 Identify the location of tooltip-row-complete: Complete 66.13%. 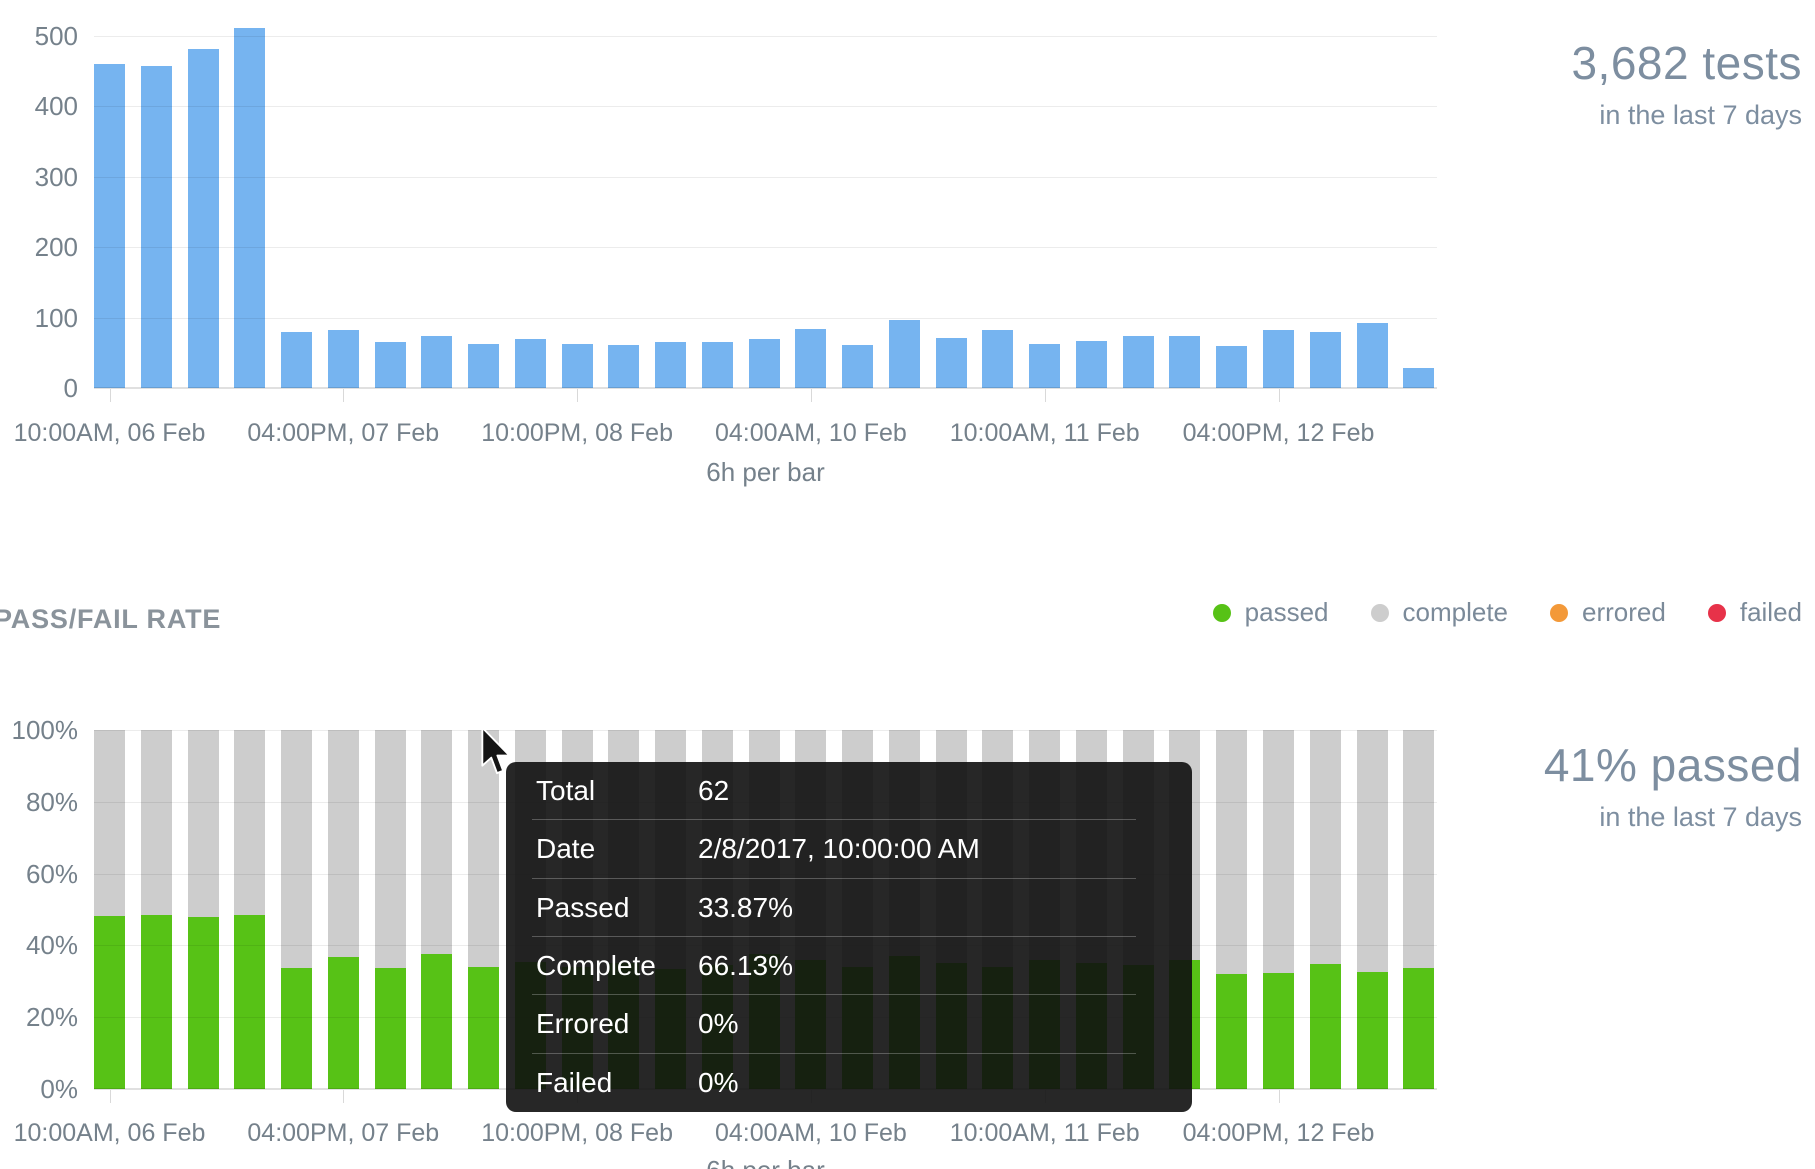
(849, 966).